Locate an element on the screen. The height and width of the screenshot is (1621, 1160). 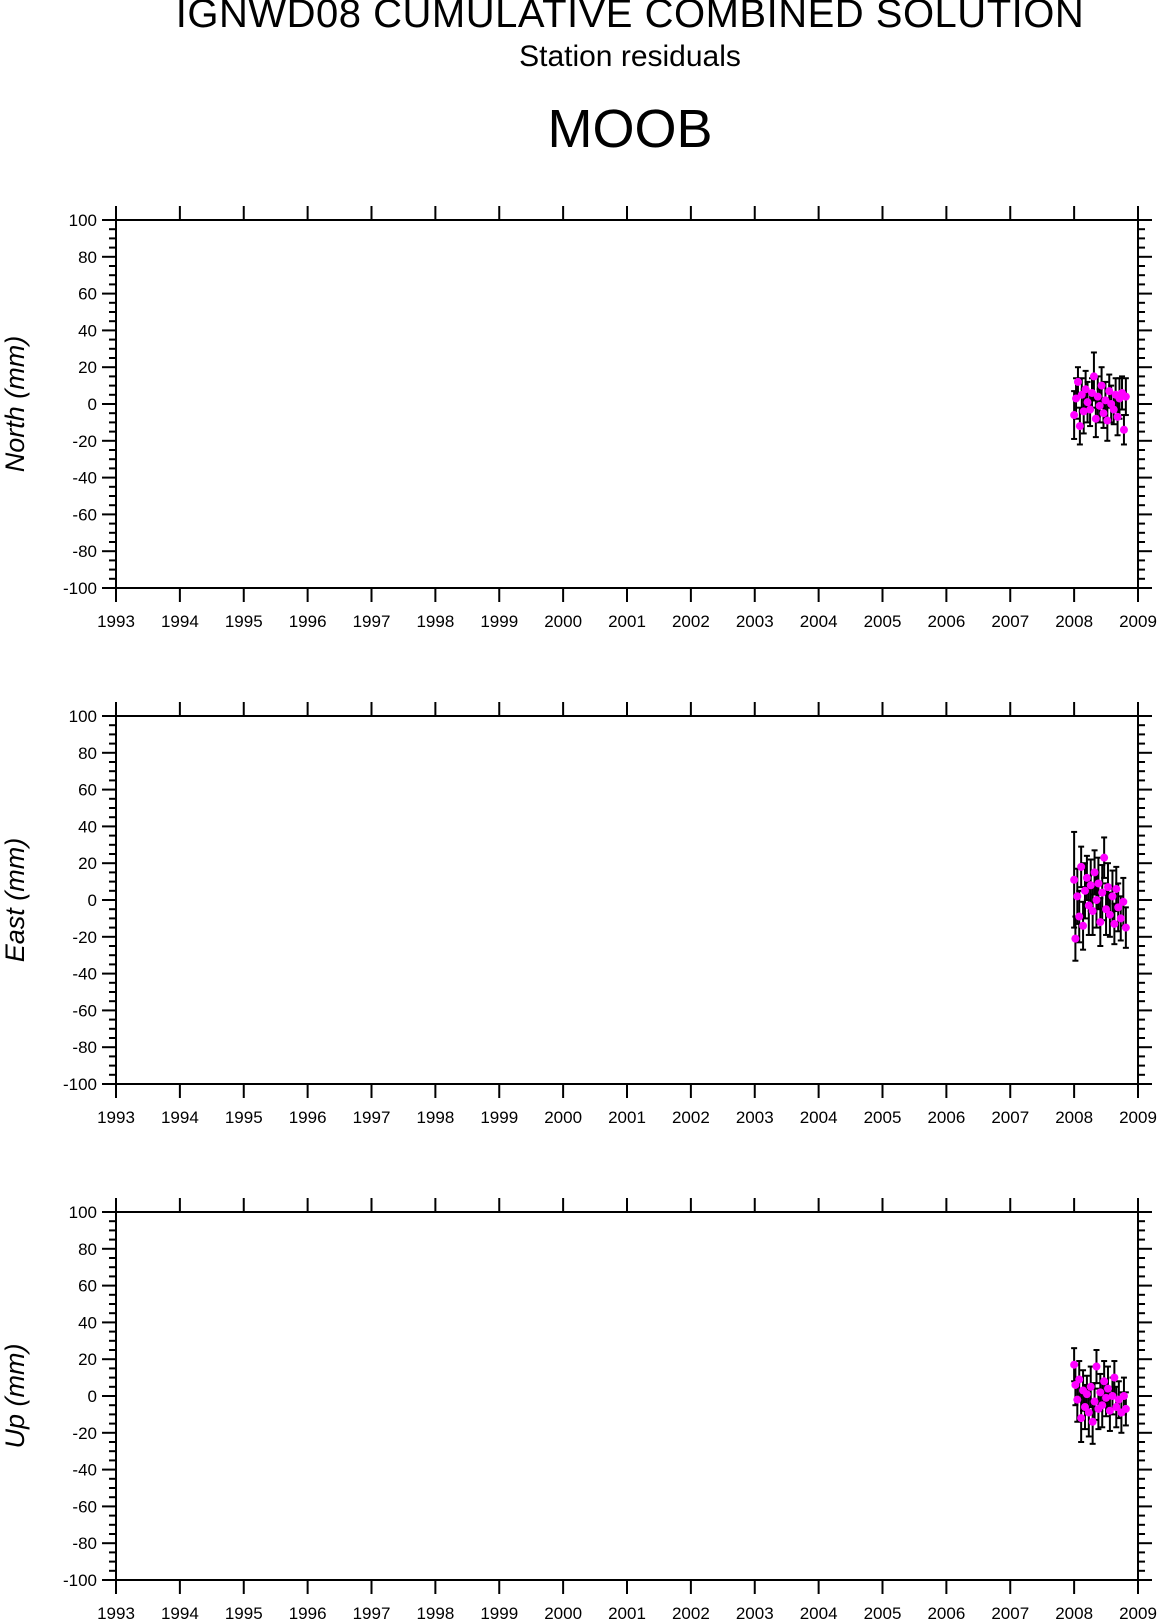
east-x-tick-label: 2007 is located at coordinates (1010, 1117).